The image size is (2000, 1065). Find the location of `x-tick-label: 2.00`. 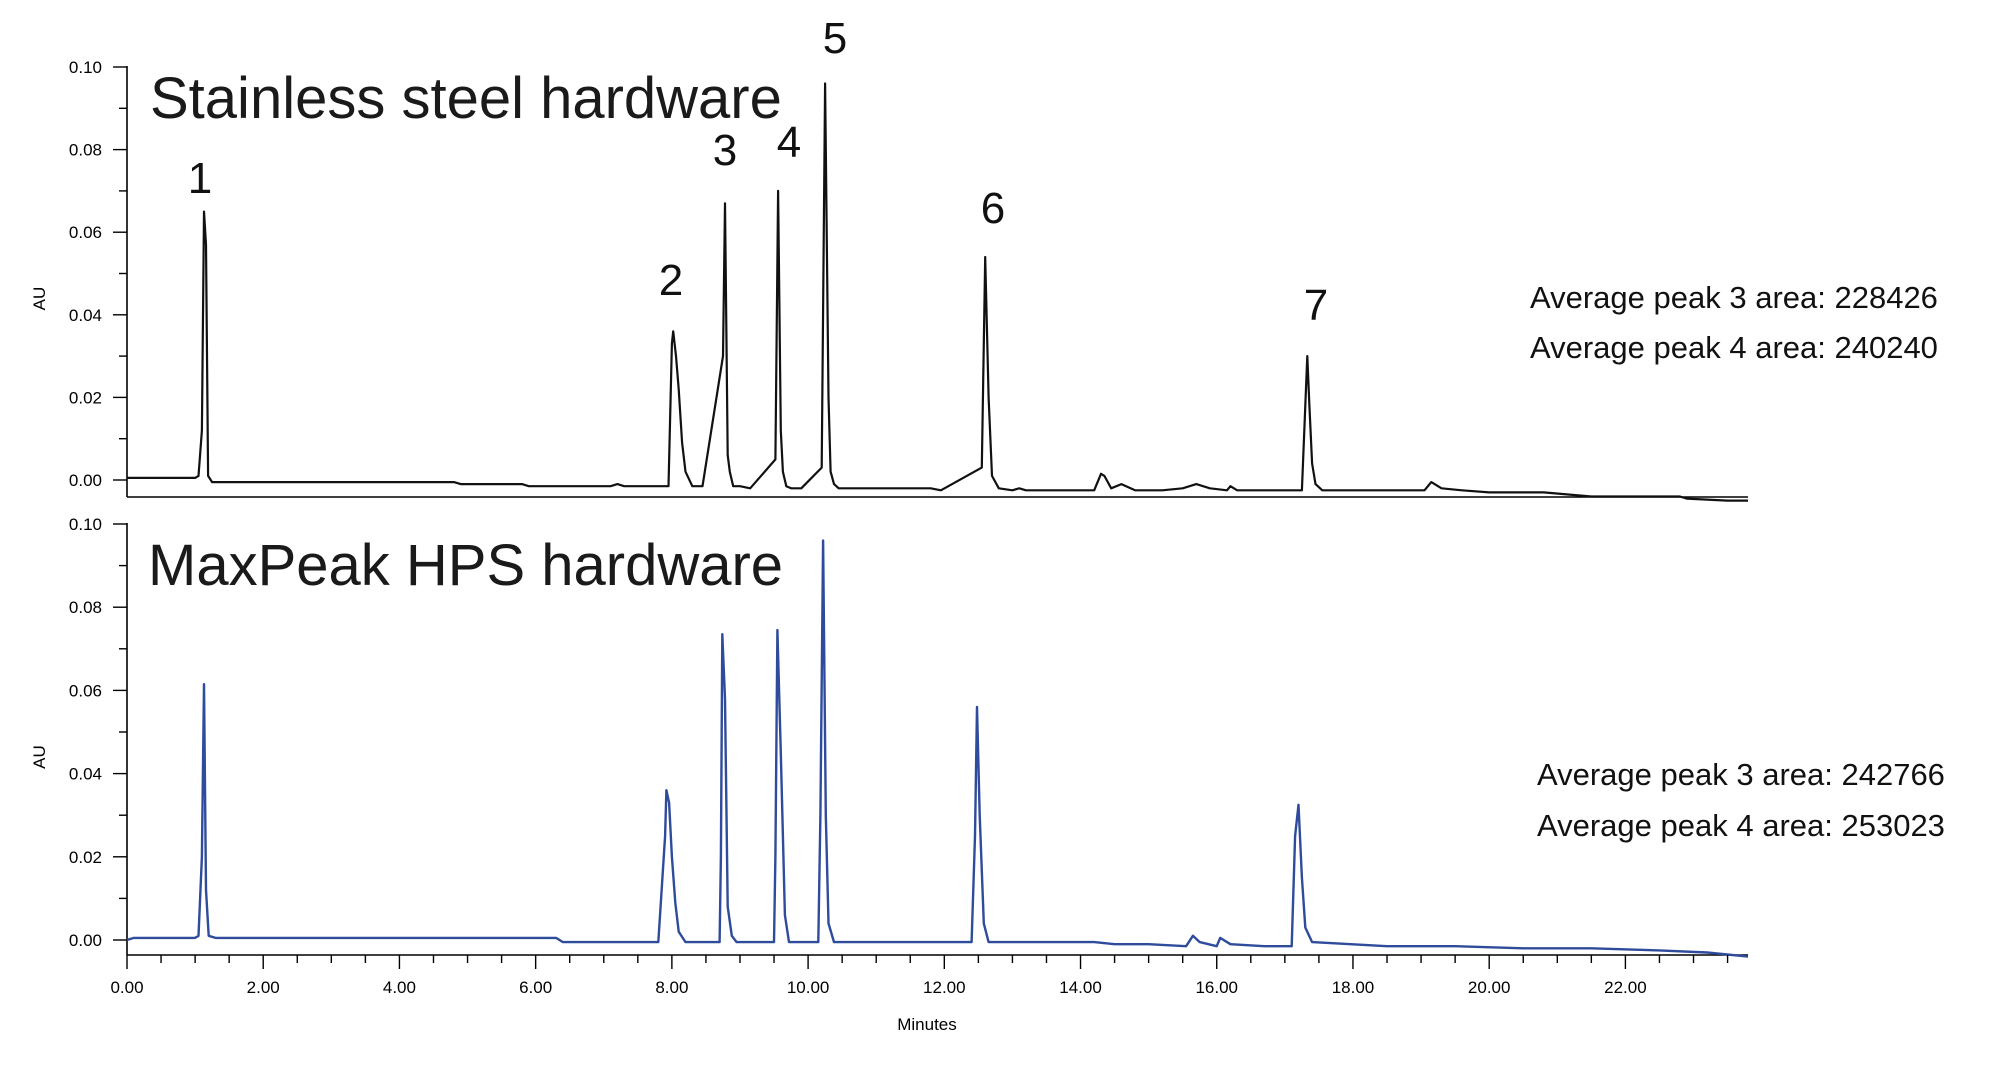

x-tick-label: 2.00 is located at coordinates (263, 987).